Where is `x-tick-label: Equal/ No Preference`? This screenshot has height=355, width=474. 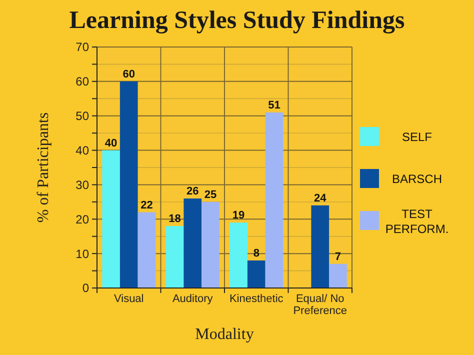
x-tick-label: Equal/ No Preference is located at coordinates (320, 305).